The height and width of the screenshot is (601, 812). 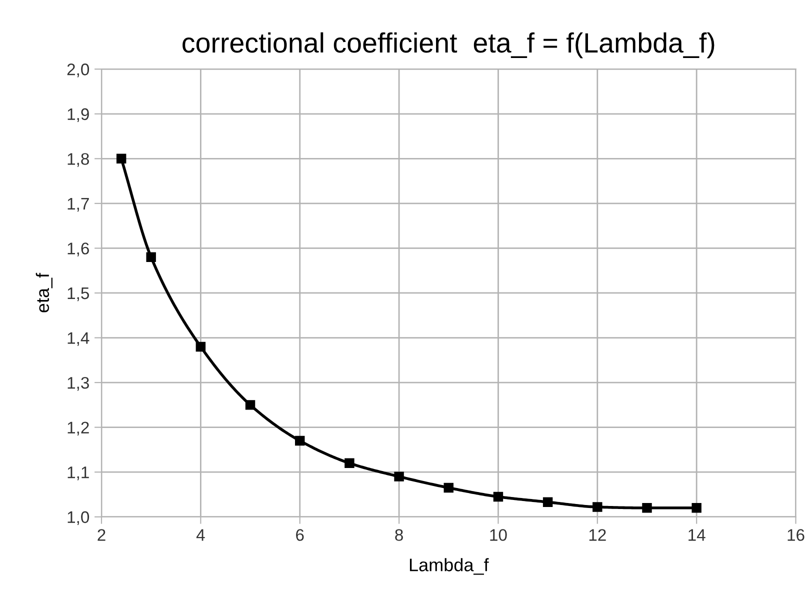 I want to click on x-tick-label: 6, so click(x=300, y=535).